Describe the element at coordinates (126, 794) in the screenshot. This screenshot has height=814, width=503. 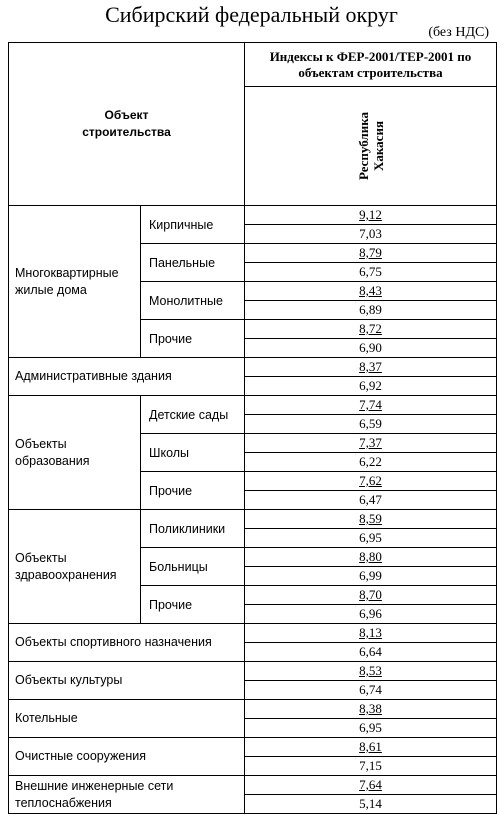
I see `object-label: Внешние инженерные сети теплоснабжения` at that location.